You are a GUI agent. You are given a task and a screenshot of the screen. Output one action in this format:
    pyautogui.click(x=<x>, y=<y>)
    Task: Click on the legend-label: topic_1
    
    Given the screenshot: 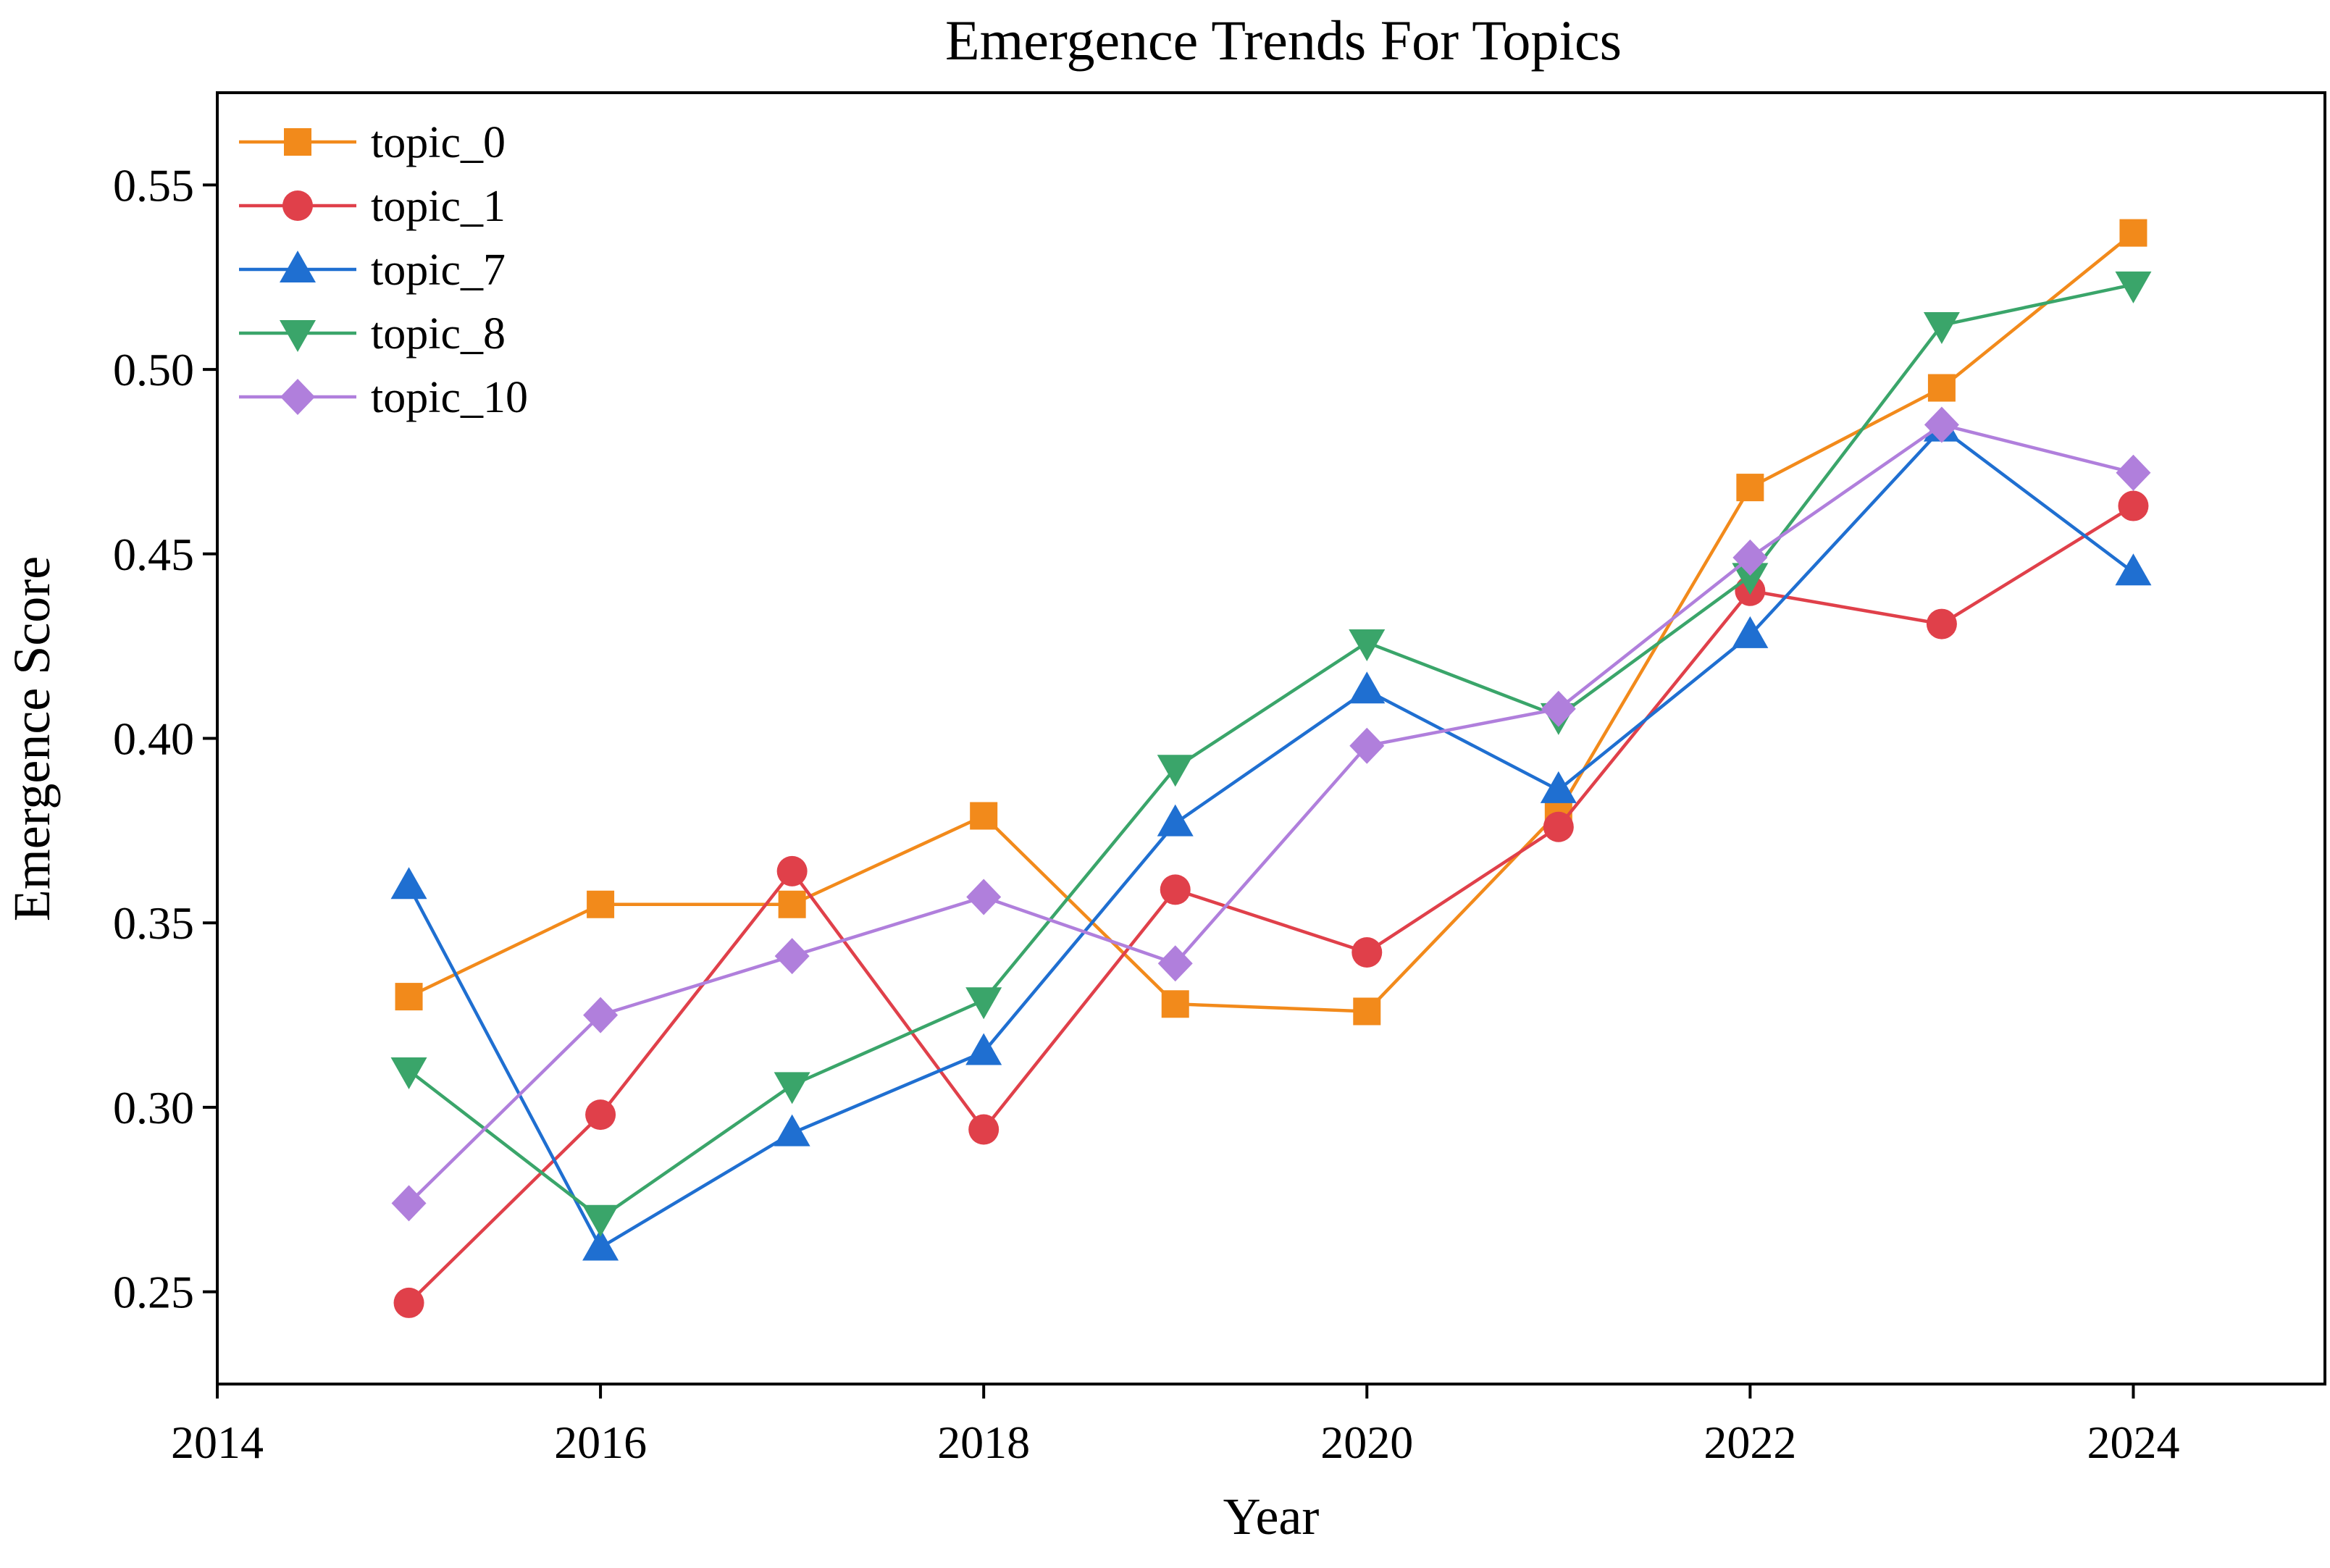 What is the action you would take?
    pyautogui.click(x=438, y=207)
    